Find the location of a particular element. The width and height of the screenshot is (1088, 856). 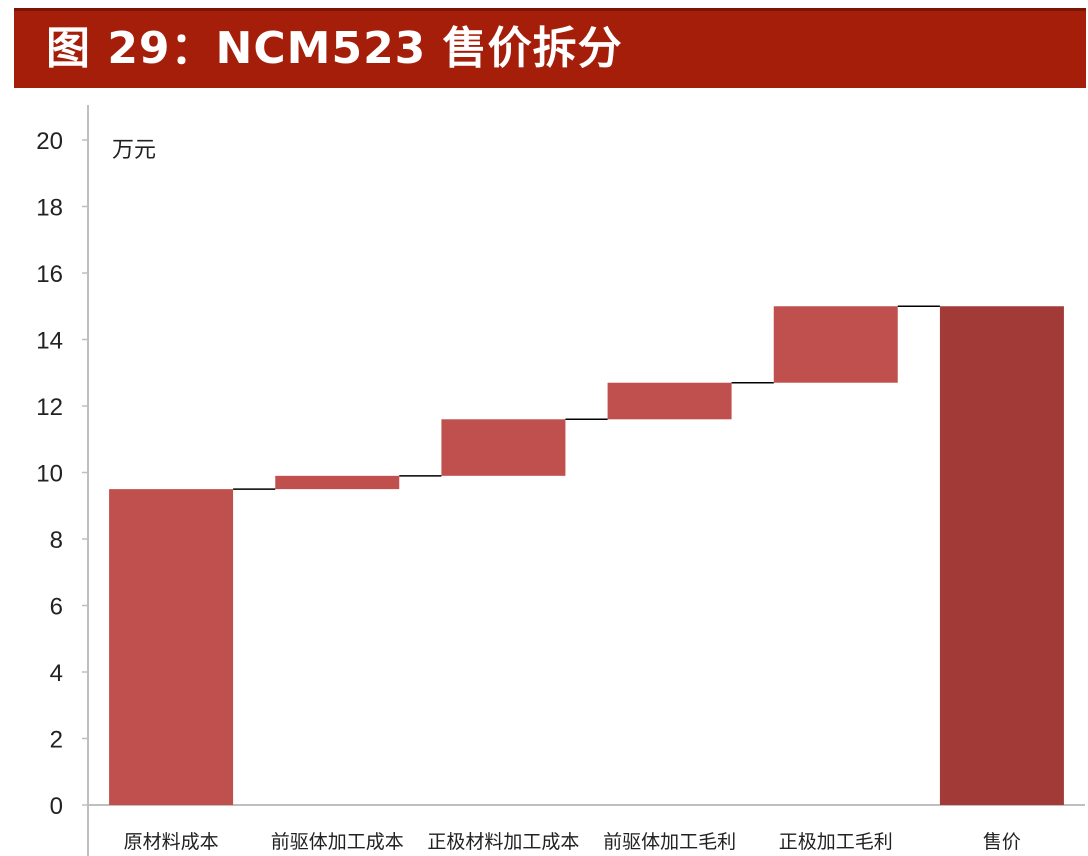

y-tick-label: 6 is located at coordinates (56, 607).